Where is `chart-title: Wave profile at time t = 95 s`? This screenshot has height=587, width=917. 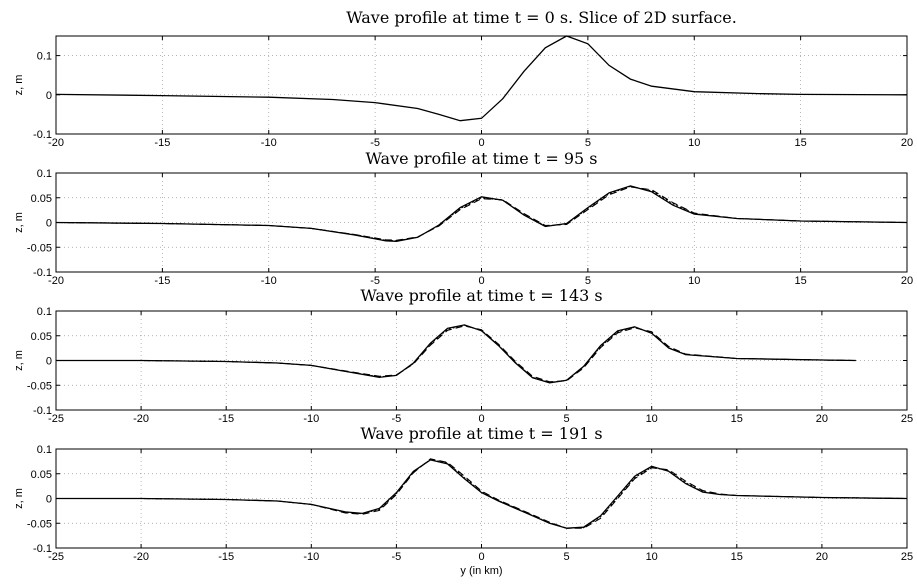 chart-title: Wave profile at time t = 95 s is located at coordinates (481, 158).